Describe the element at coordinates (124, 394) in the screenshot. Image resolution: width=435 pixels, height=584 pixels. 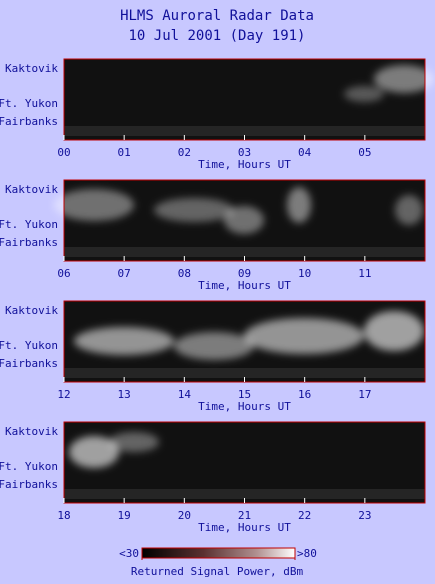
I see `x-tick-label: 13` at that location.